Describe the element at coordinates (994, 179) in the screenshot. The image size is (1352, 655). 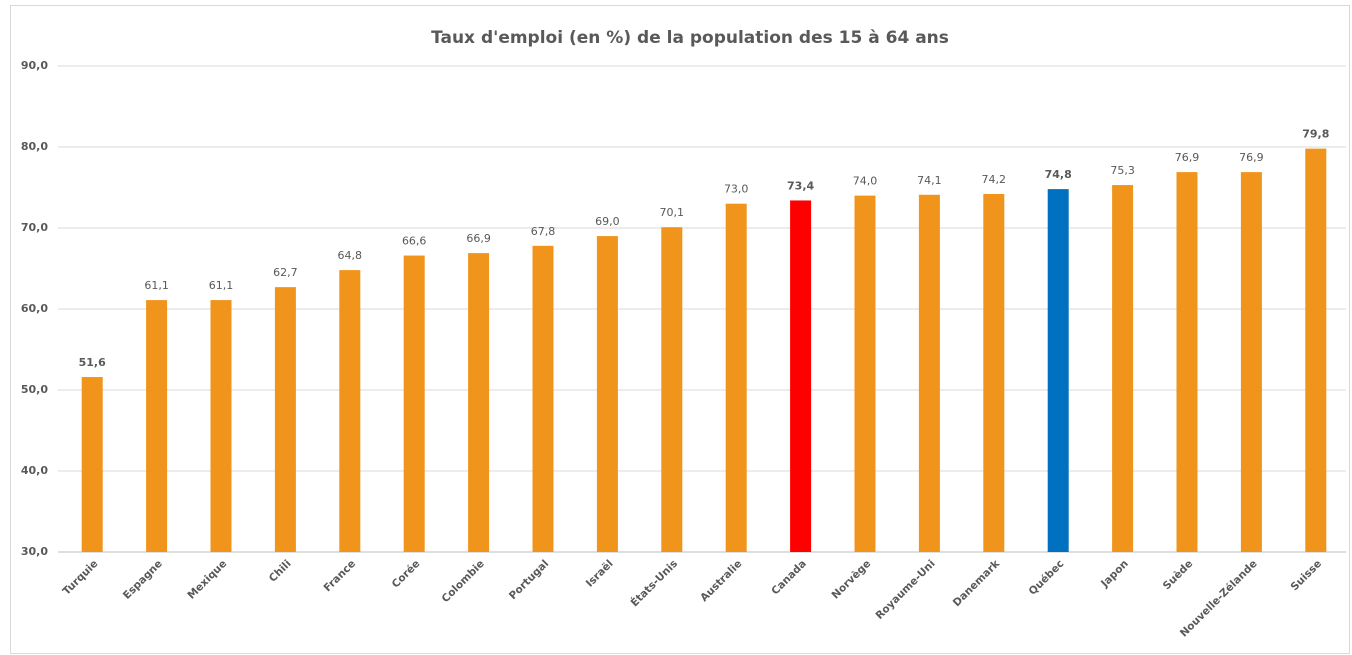
I see `value-label: 74,2` at that location.